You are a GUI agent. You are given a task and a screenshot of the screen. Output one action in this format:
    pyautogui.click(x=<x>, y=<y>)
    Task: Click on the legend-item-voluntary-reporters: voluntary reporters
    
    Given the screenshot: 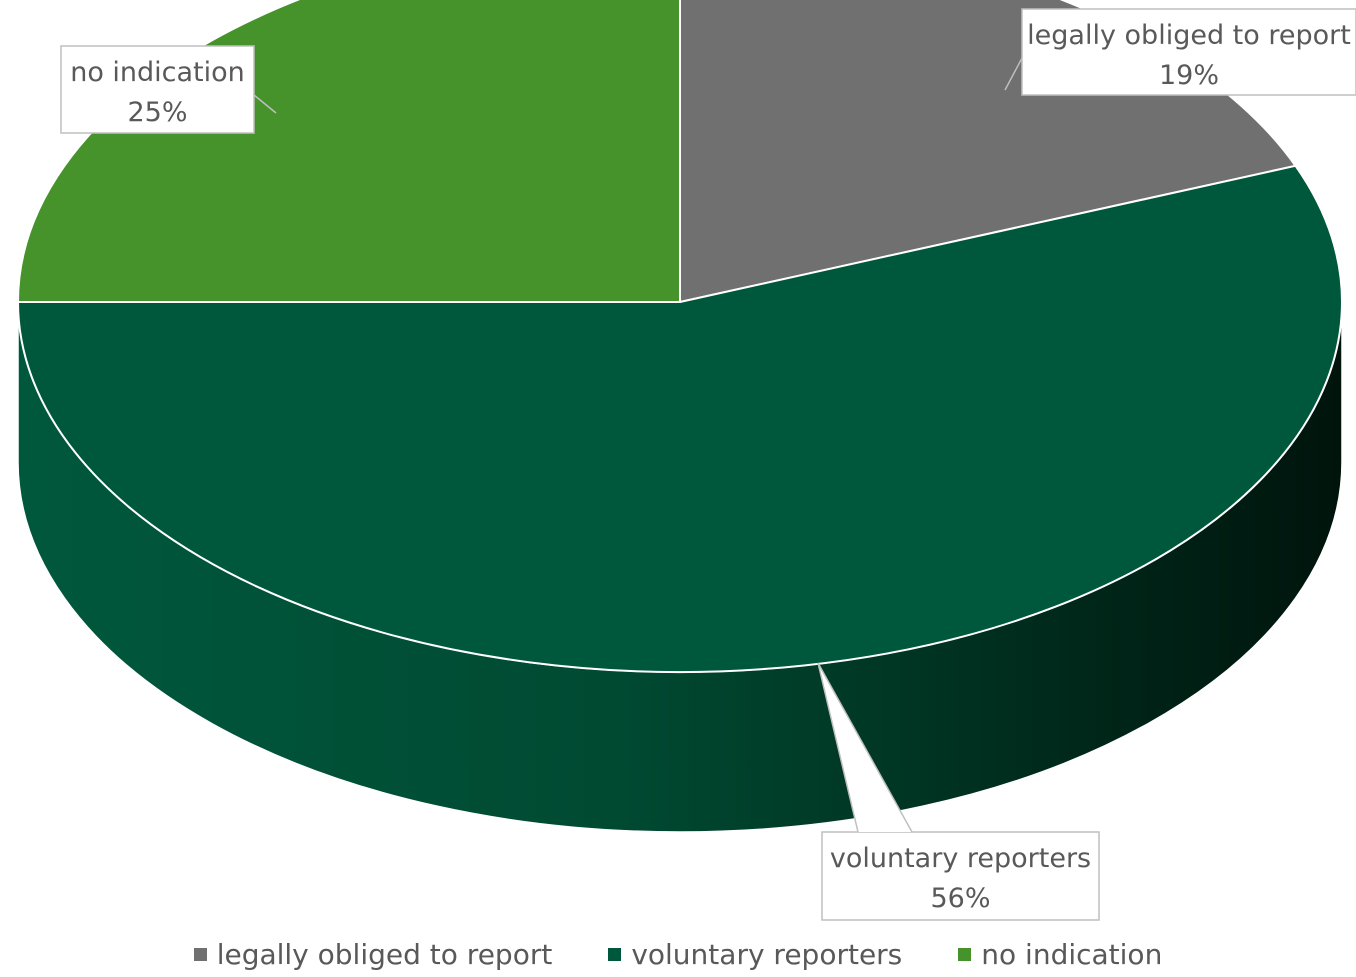 What is the action you would take?
    pyautogui.click(x=755, y=954)
    